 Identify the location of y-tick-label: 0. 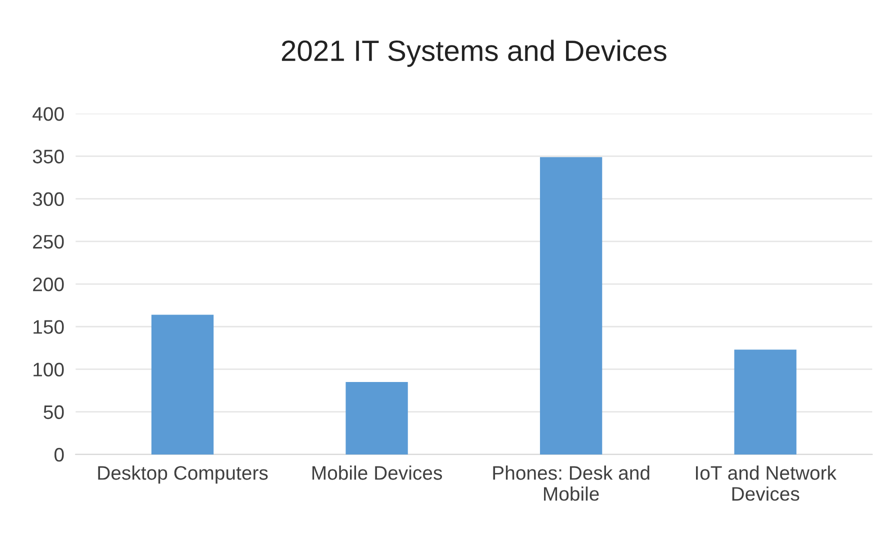
(59, 455).